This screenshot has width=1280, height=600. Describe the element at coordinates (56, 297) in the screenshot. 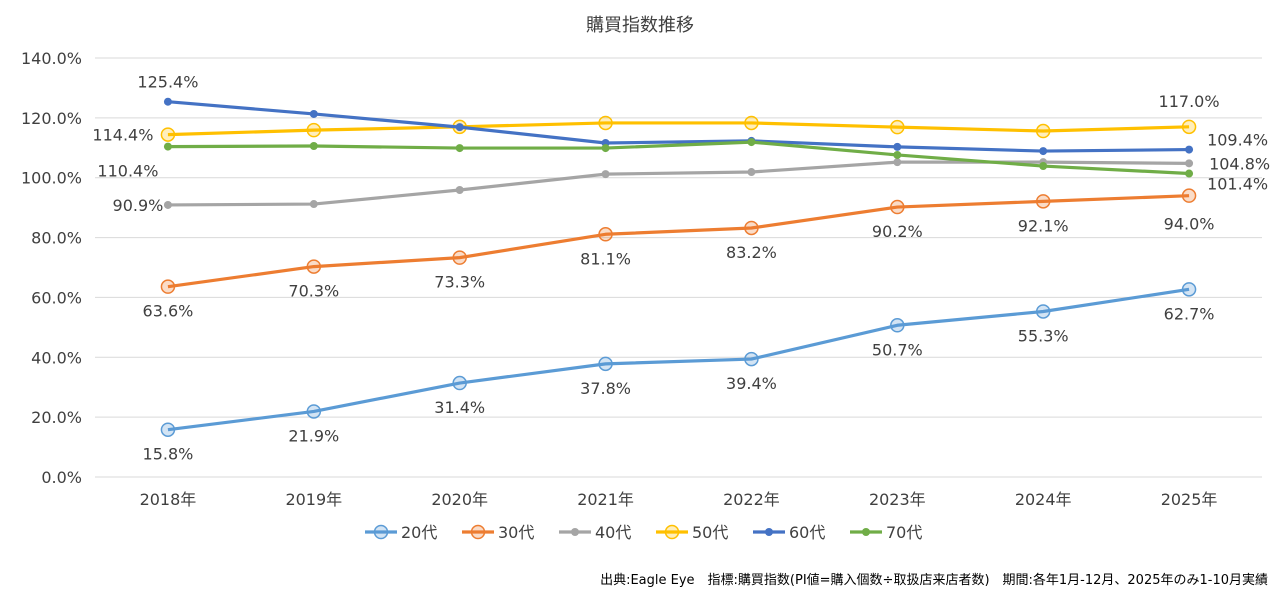

I see `y-tick-label: 60.0%` at that location.